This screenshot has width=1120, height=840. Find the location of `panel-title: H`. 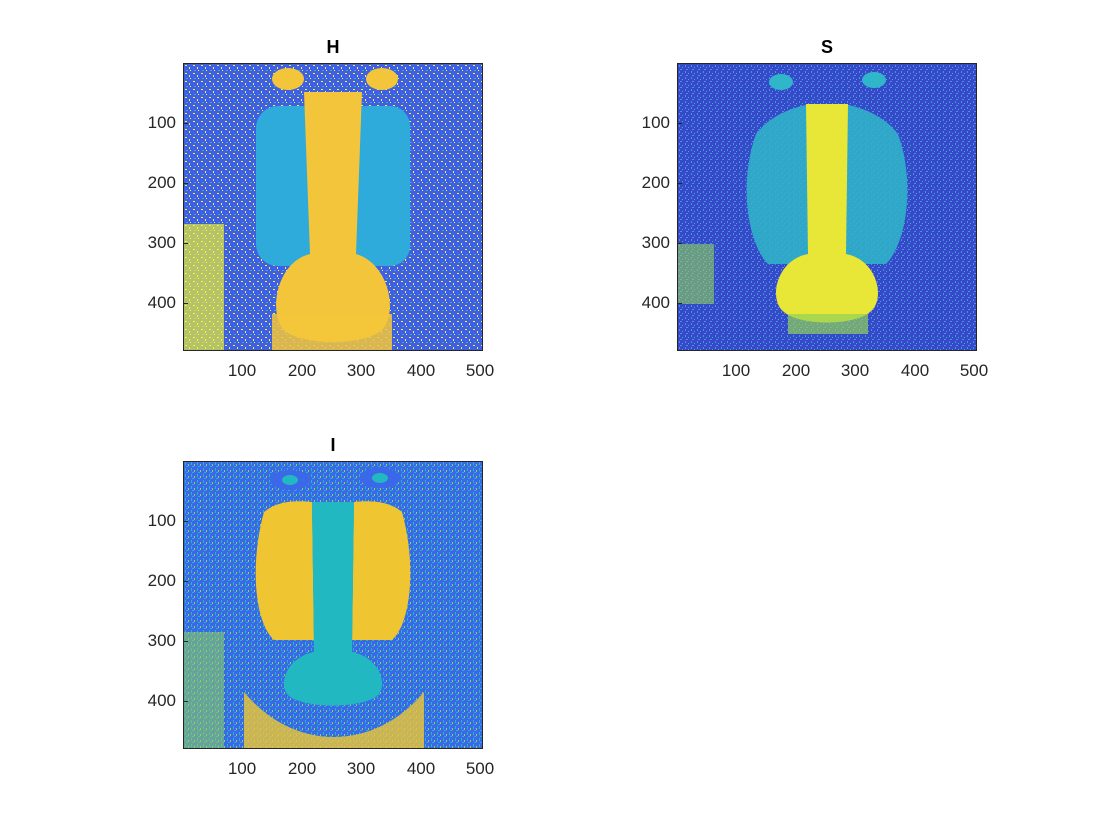

panel-title: H is located at coordinates (333, 47).